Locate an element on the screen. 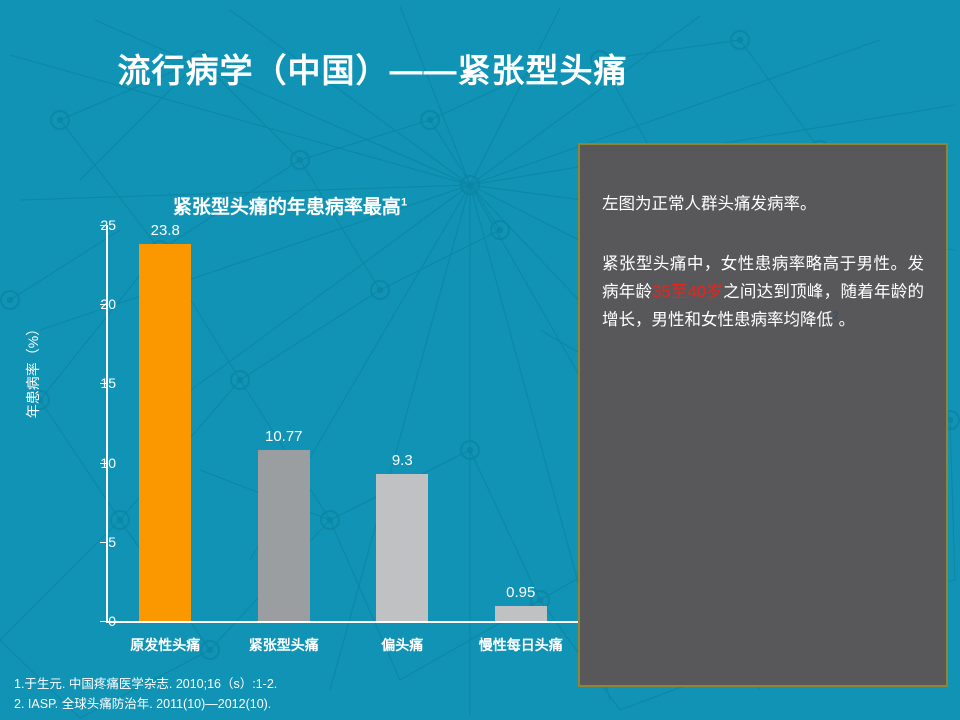  y-axis-line is located at coordinates (107, 423).